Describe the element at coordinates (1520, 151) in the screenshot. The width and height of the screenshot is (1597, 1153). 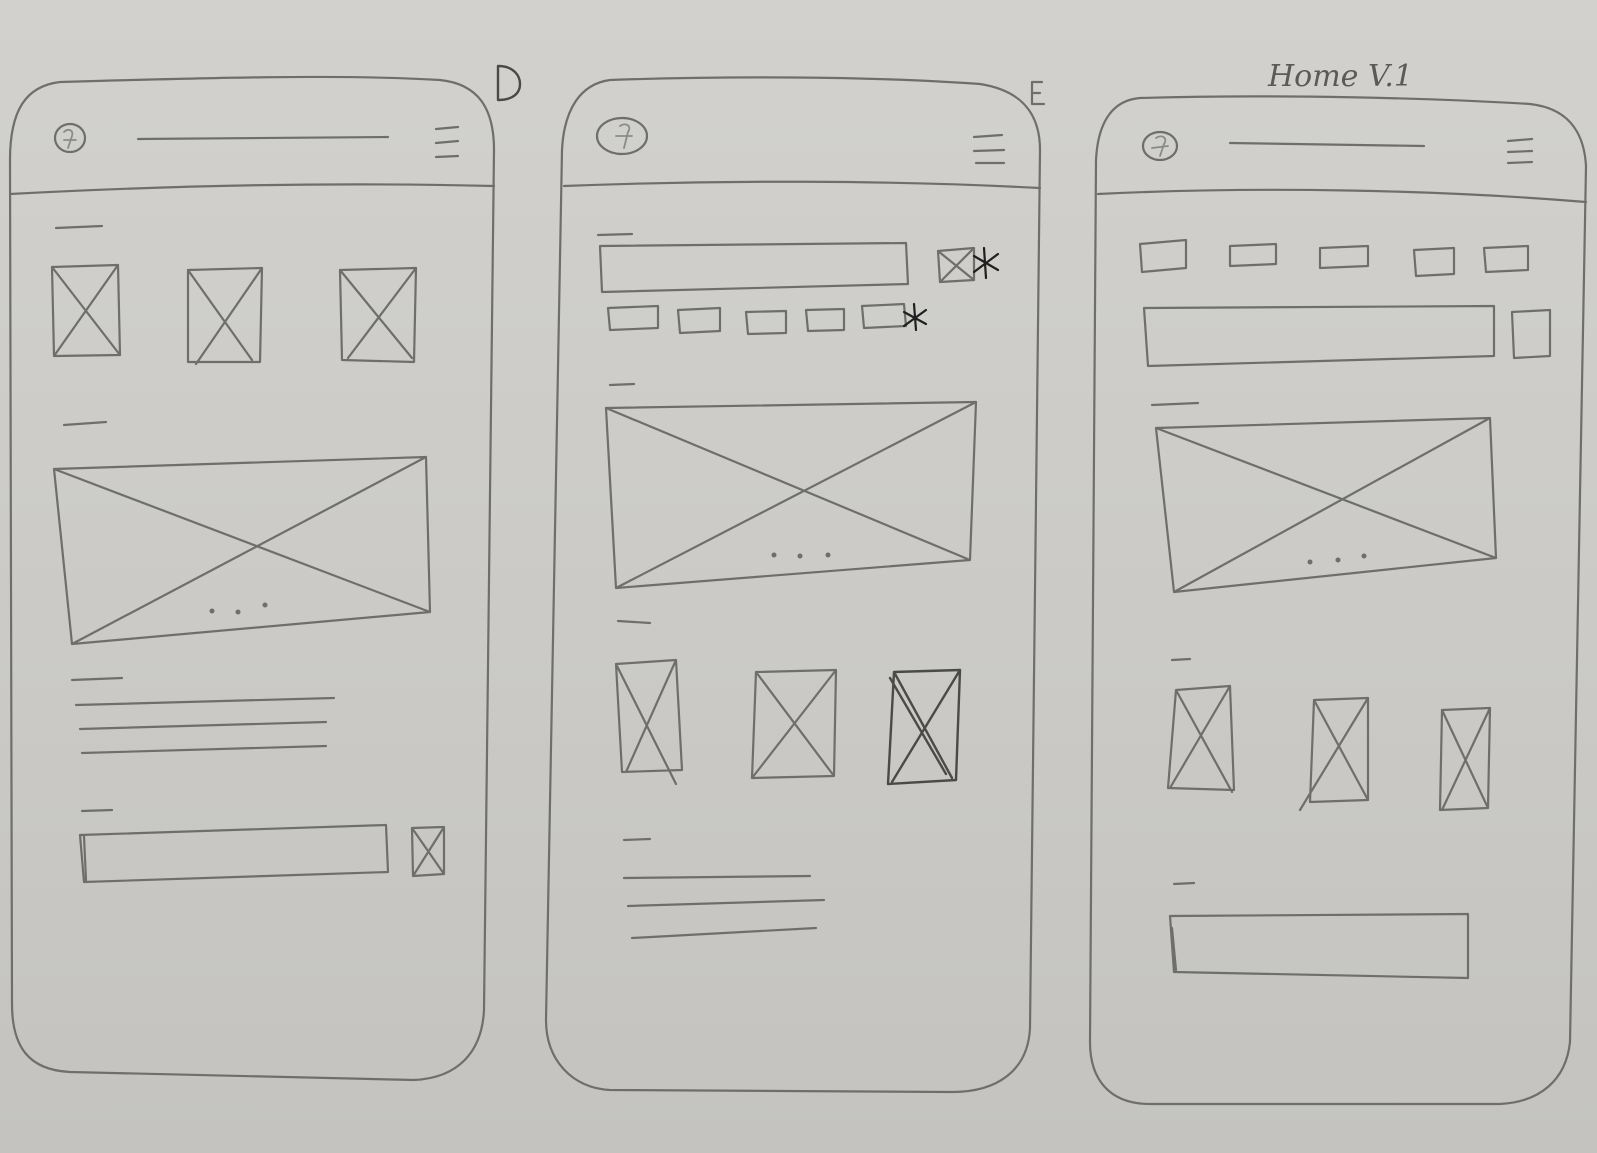
I see `hamburger-menu-icon-home` at that location.